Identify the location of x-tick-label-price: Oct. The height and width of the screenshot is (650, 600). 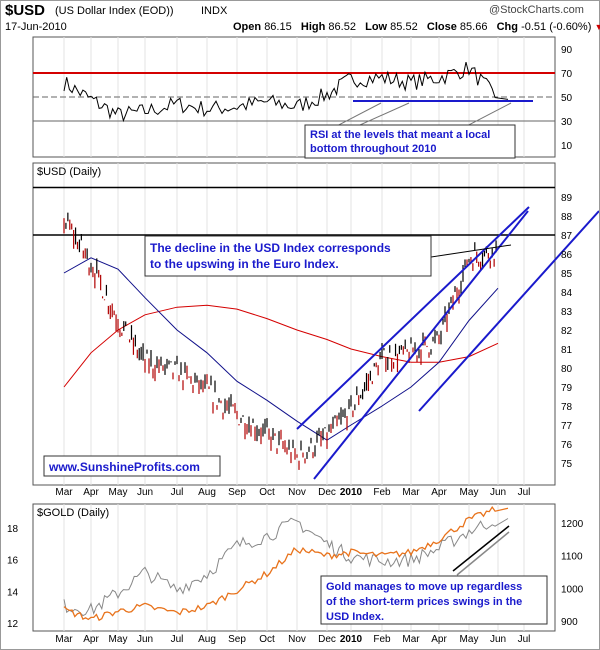
(267, 492).